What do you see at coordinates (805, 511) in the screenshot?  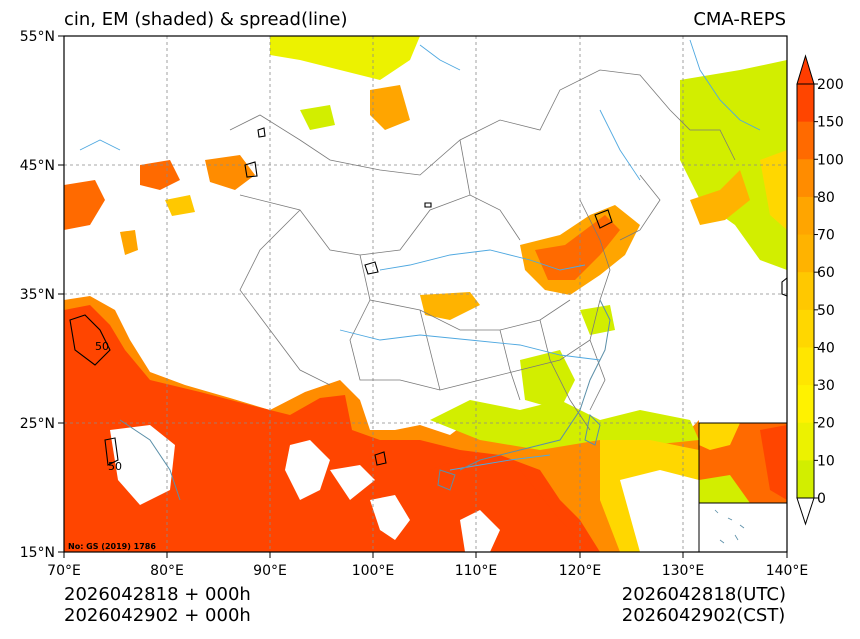 I see `colorbar-under-arrow` at bounding box center [805, 511].